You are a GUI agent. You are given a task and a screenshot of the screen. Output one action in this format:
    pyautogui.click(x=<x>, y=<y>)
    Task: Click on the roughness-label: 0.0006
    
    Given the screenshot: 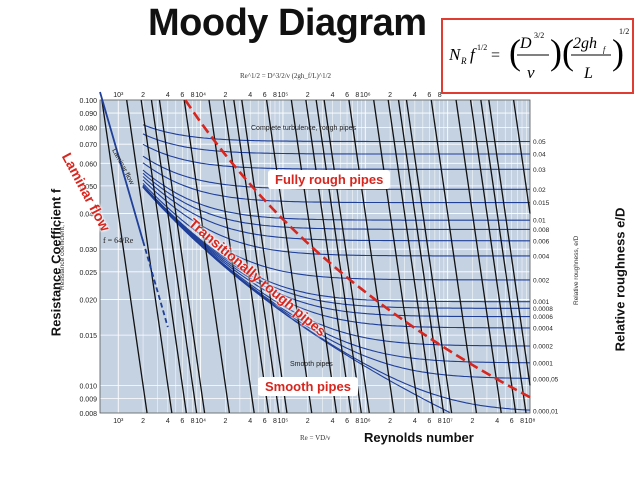 What is the action you would take?
    pyautogui.click(x=543, y=317)
    